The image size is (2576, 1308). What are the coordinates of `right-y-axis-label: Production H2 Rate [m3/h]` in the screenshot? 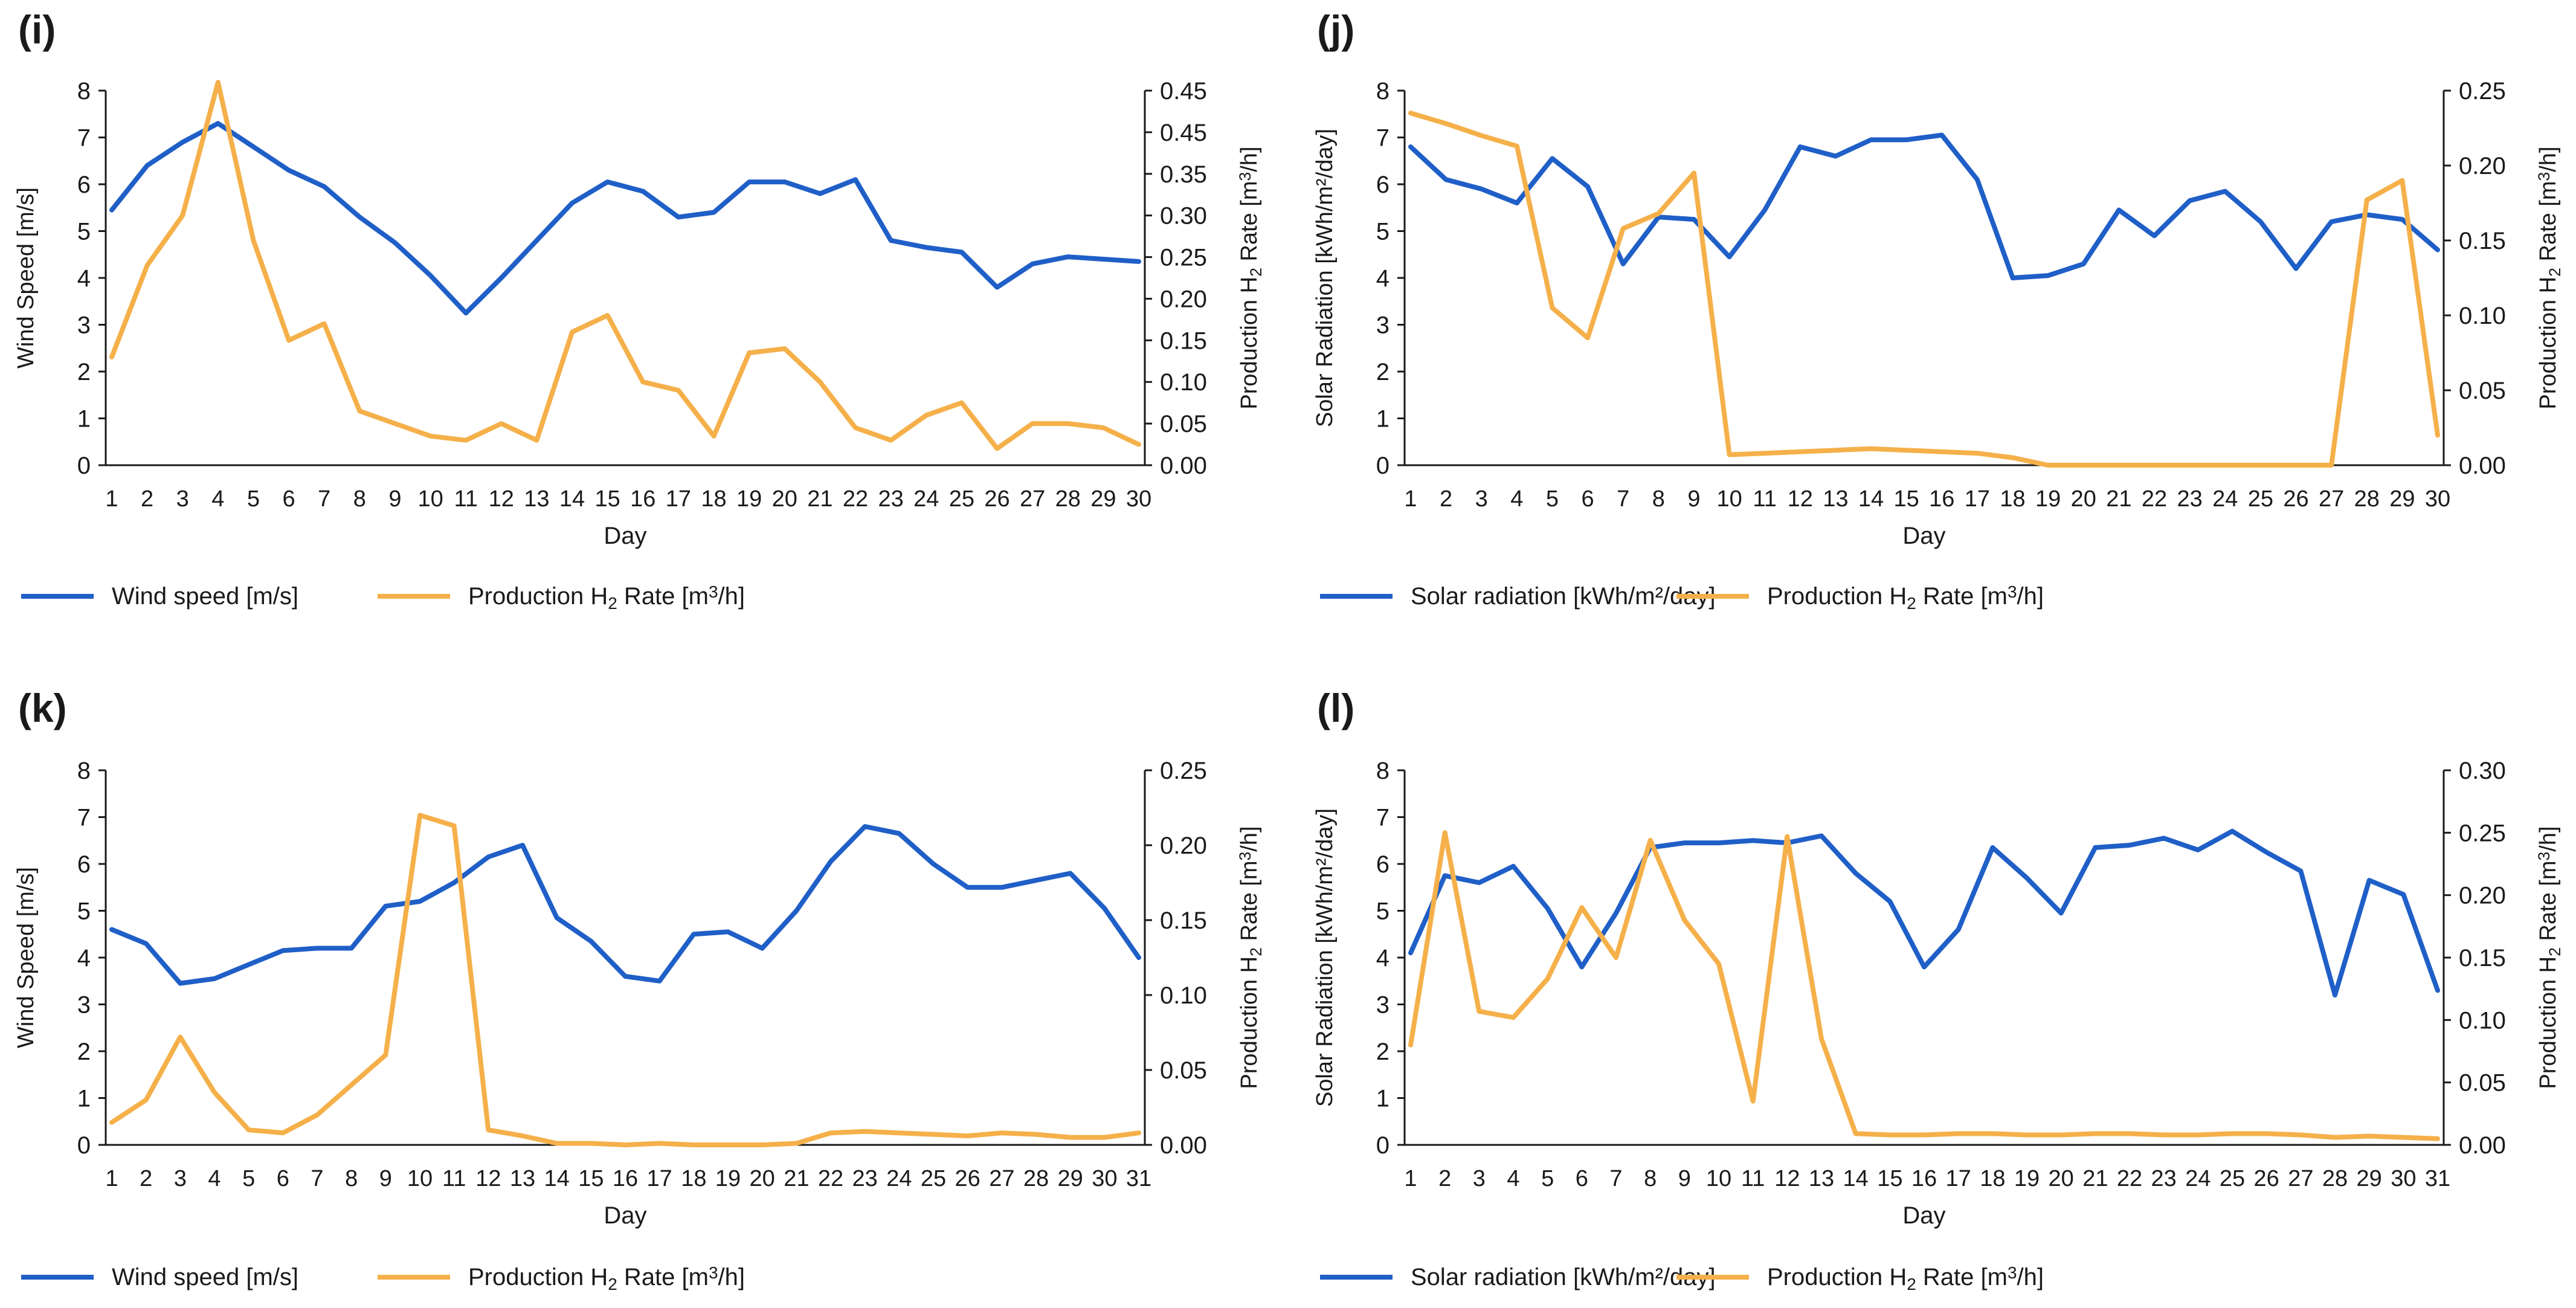 It's located at (2549, 277).